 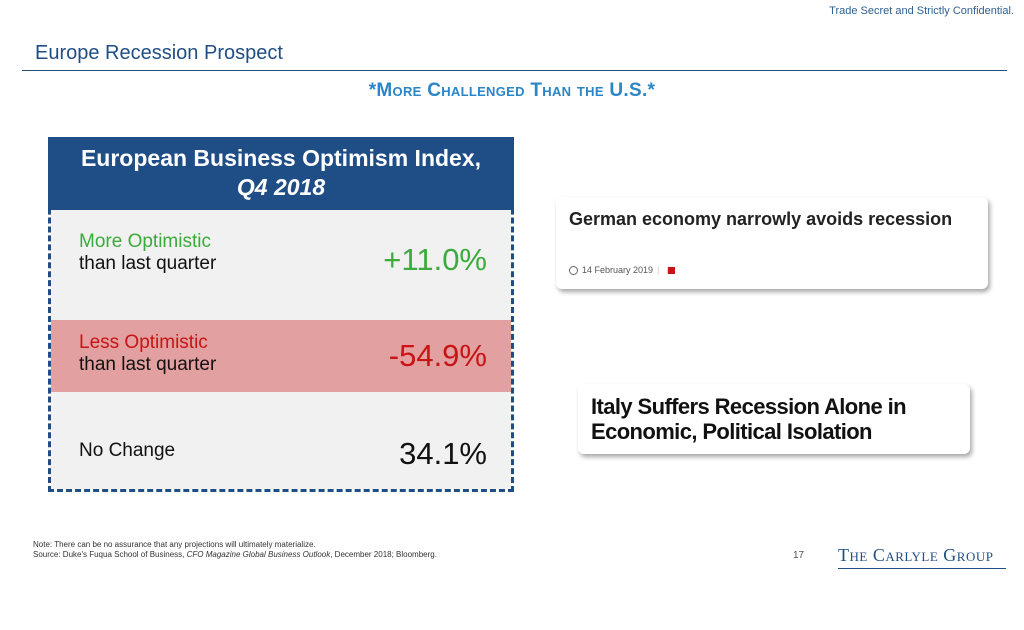 I want to click on page-number: 17, so click(x=799, y=555).